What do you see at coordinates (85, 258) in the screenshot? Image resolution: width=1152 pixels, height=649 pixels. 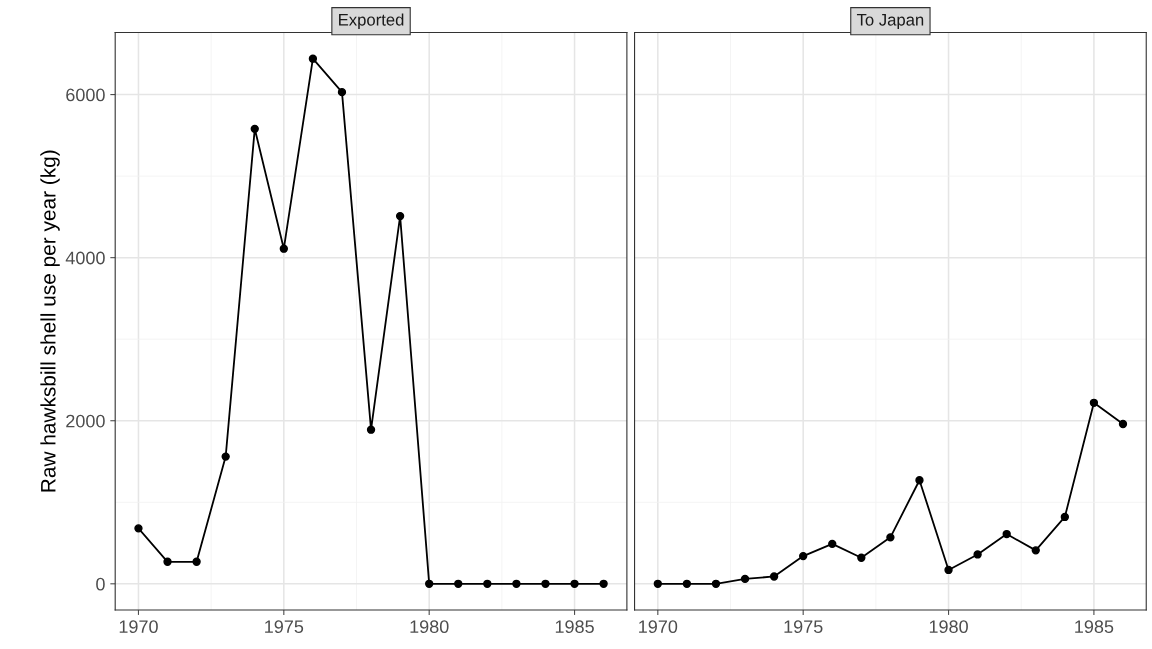 I see `y-tick-label: 4000` at bounding box center [85, 258].